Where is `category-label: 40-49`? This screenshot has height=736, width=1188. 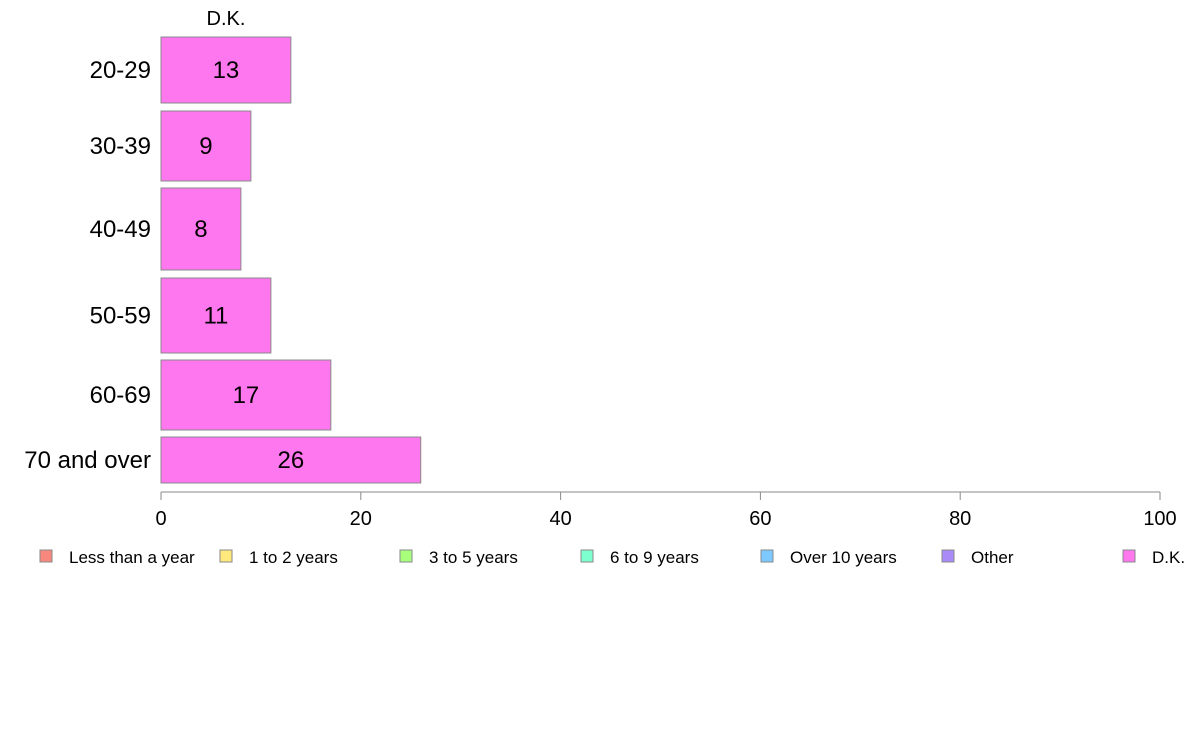
category-label: 40-49 is located at coordinates (120, 229).